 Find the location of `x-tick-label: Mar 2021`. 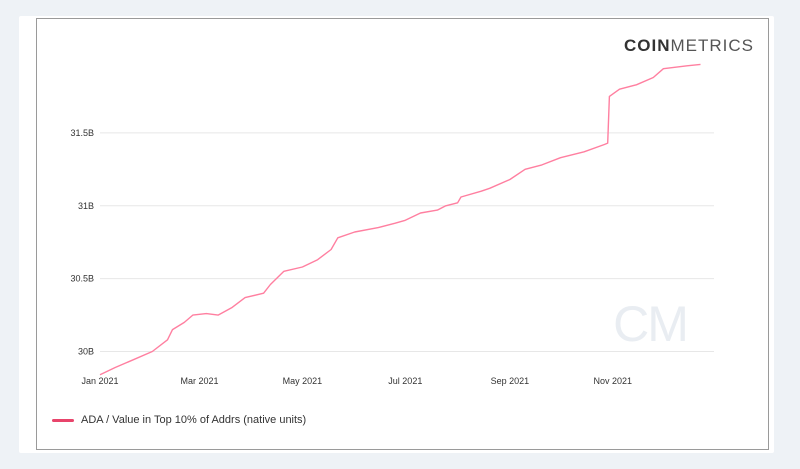

x-tick-label: Mar 2021 is located at coordinates (200, 381).